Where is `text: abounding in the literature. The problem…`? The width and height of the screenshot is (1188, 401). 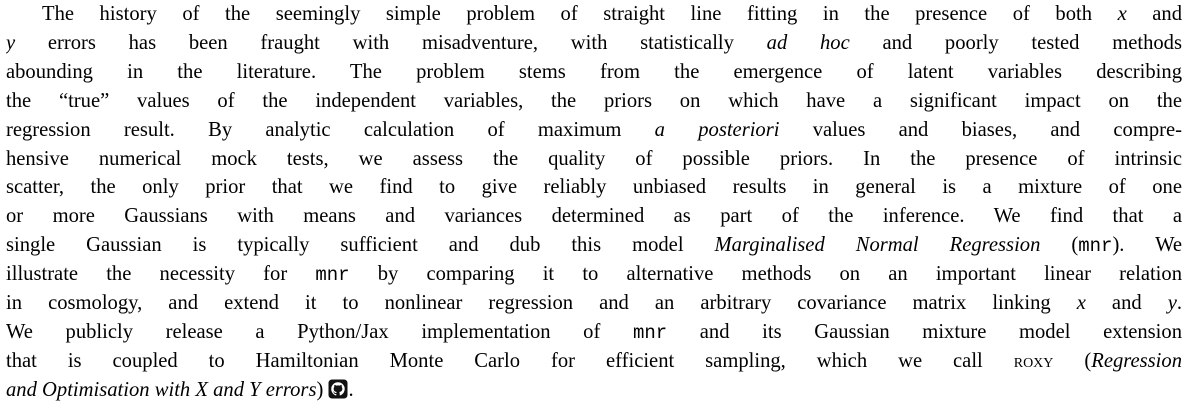 text: abounding in the literature. The problem… is located at coordinates (594, 71).